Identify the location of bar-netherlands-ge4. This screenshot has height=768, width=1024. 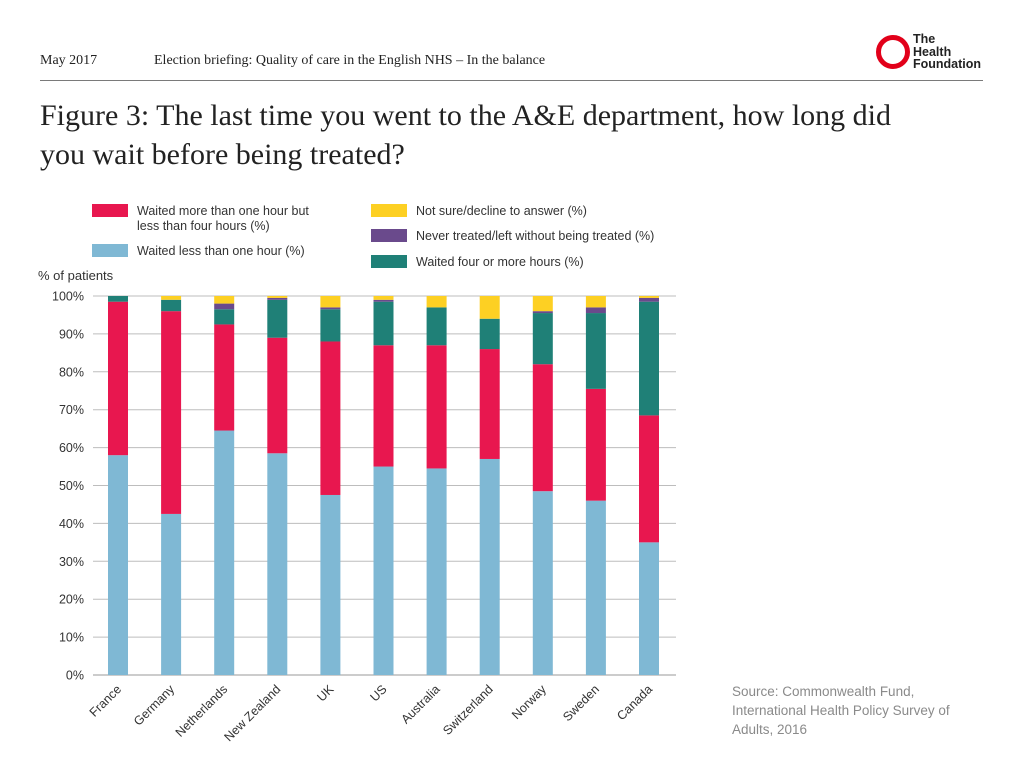
(224, 317).